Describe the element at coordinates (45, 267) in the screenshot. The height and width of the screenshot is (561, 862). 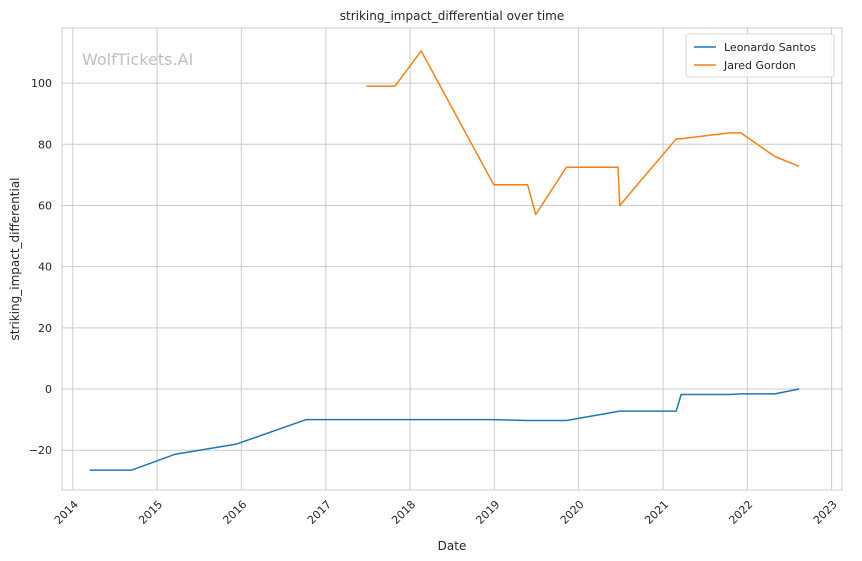
I see `y-tick-label: 40` at that location.